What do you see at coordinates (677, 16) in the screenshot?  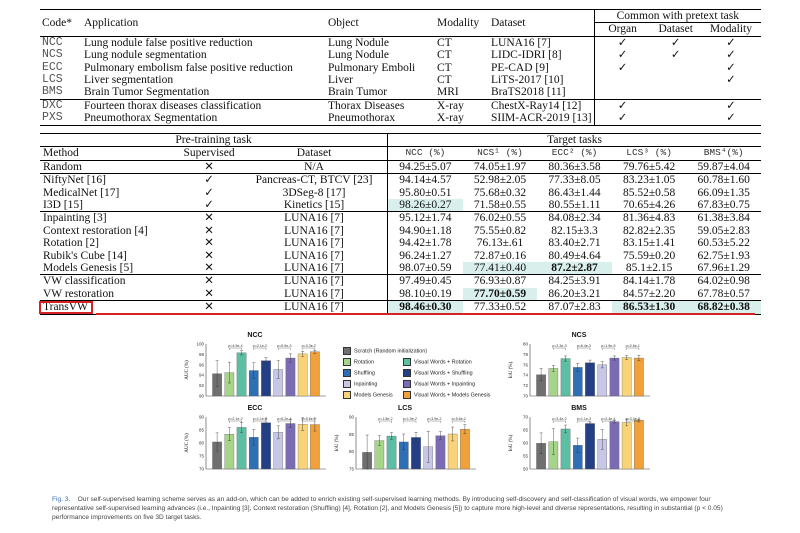 I see `header-common: Common with pretext task` at bounding box center [677, 16].